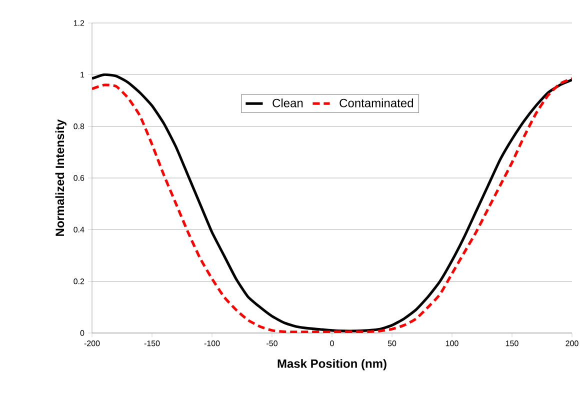 This screenshot has width=585, height=405. Describe the element at coordinates (376, 103) in the screenshot. I see `legend-label: Contaminated` at that location.